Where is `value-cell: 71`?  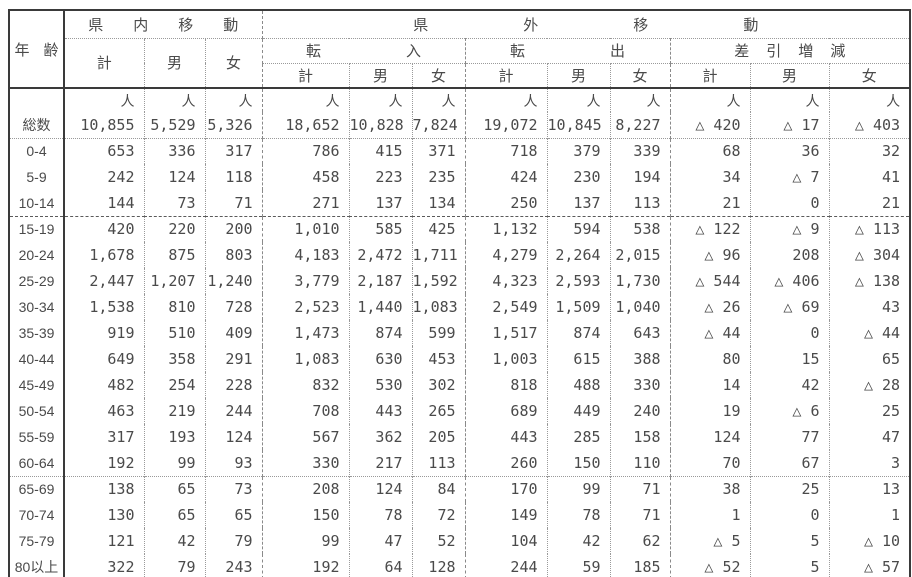 value-cell: 71 is located at coordinates (640, 489).